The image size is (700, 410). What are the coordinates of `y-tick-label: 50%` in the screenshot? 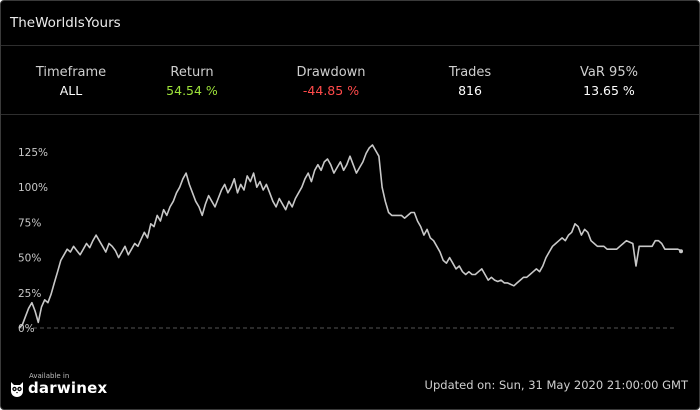 It's located at (29, 259).